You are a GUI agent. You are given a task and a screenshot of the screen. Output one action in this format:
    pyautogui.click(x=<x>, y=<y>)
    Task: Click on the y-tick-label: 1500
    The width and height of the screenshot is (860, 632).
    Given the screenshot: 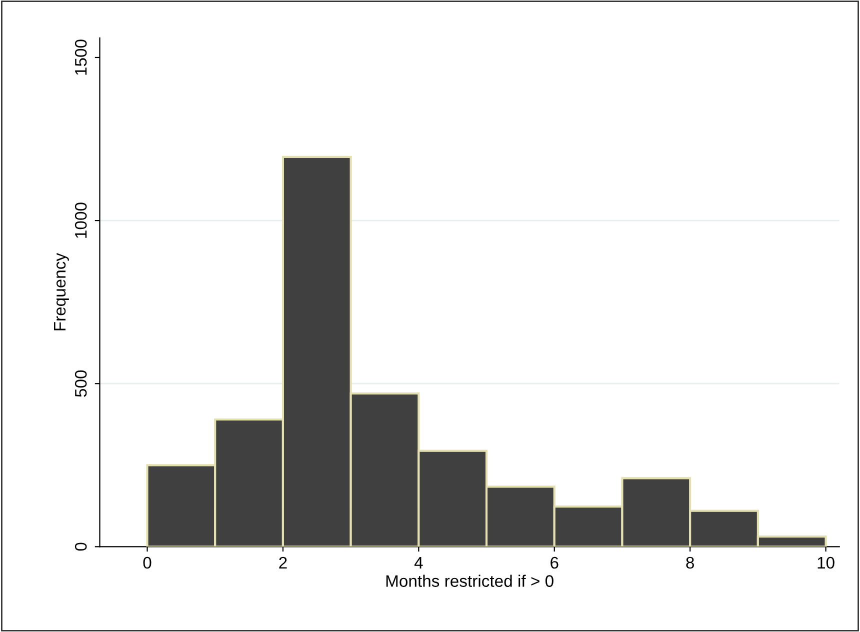 What is the action you would take?
    pyautogui.click(x=80, y=57)
    